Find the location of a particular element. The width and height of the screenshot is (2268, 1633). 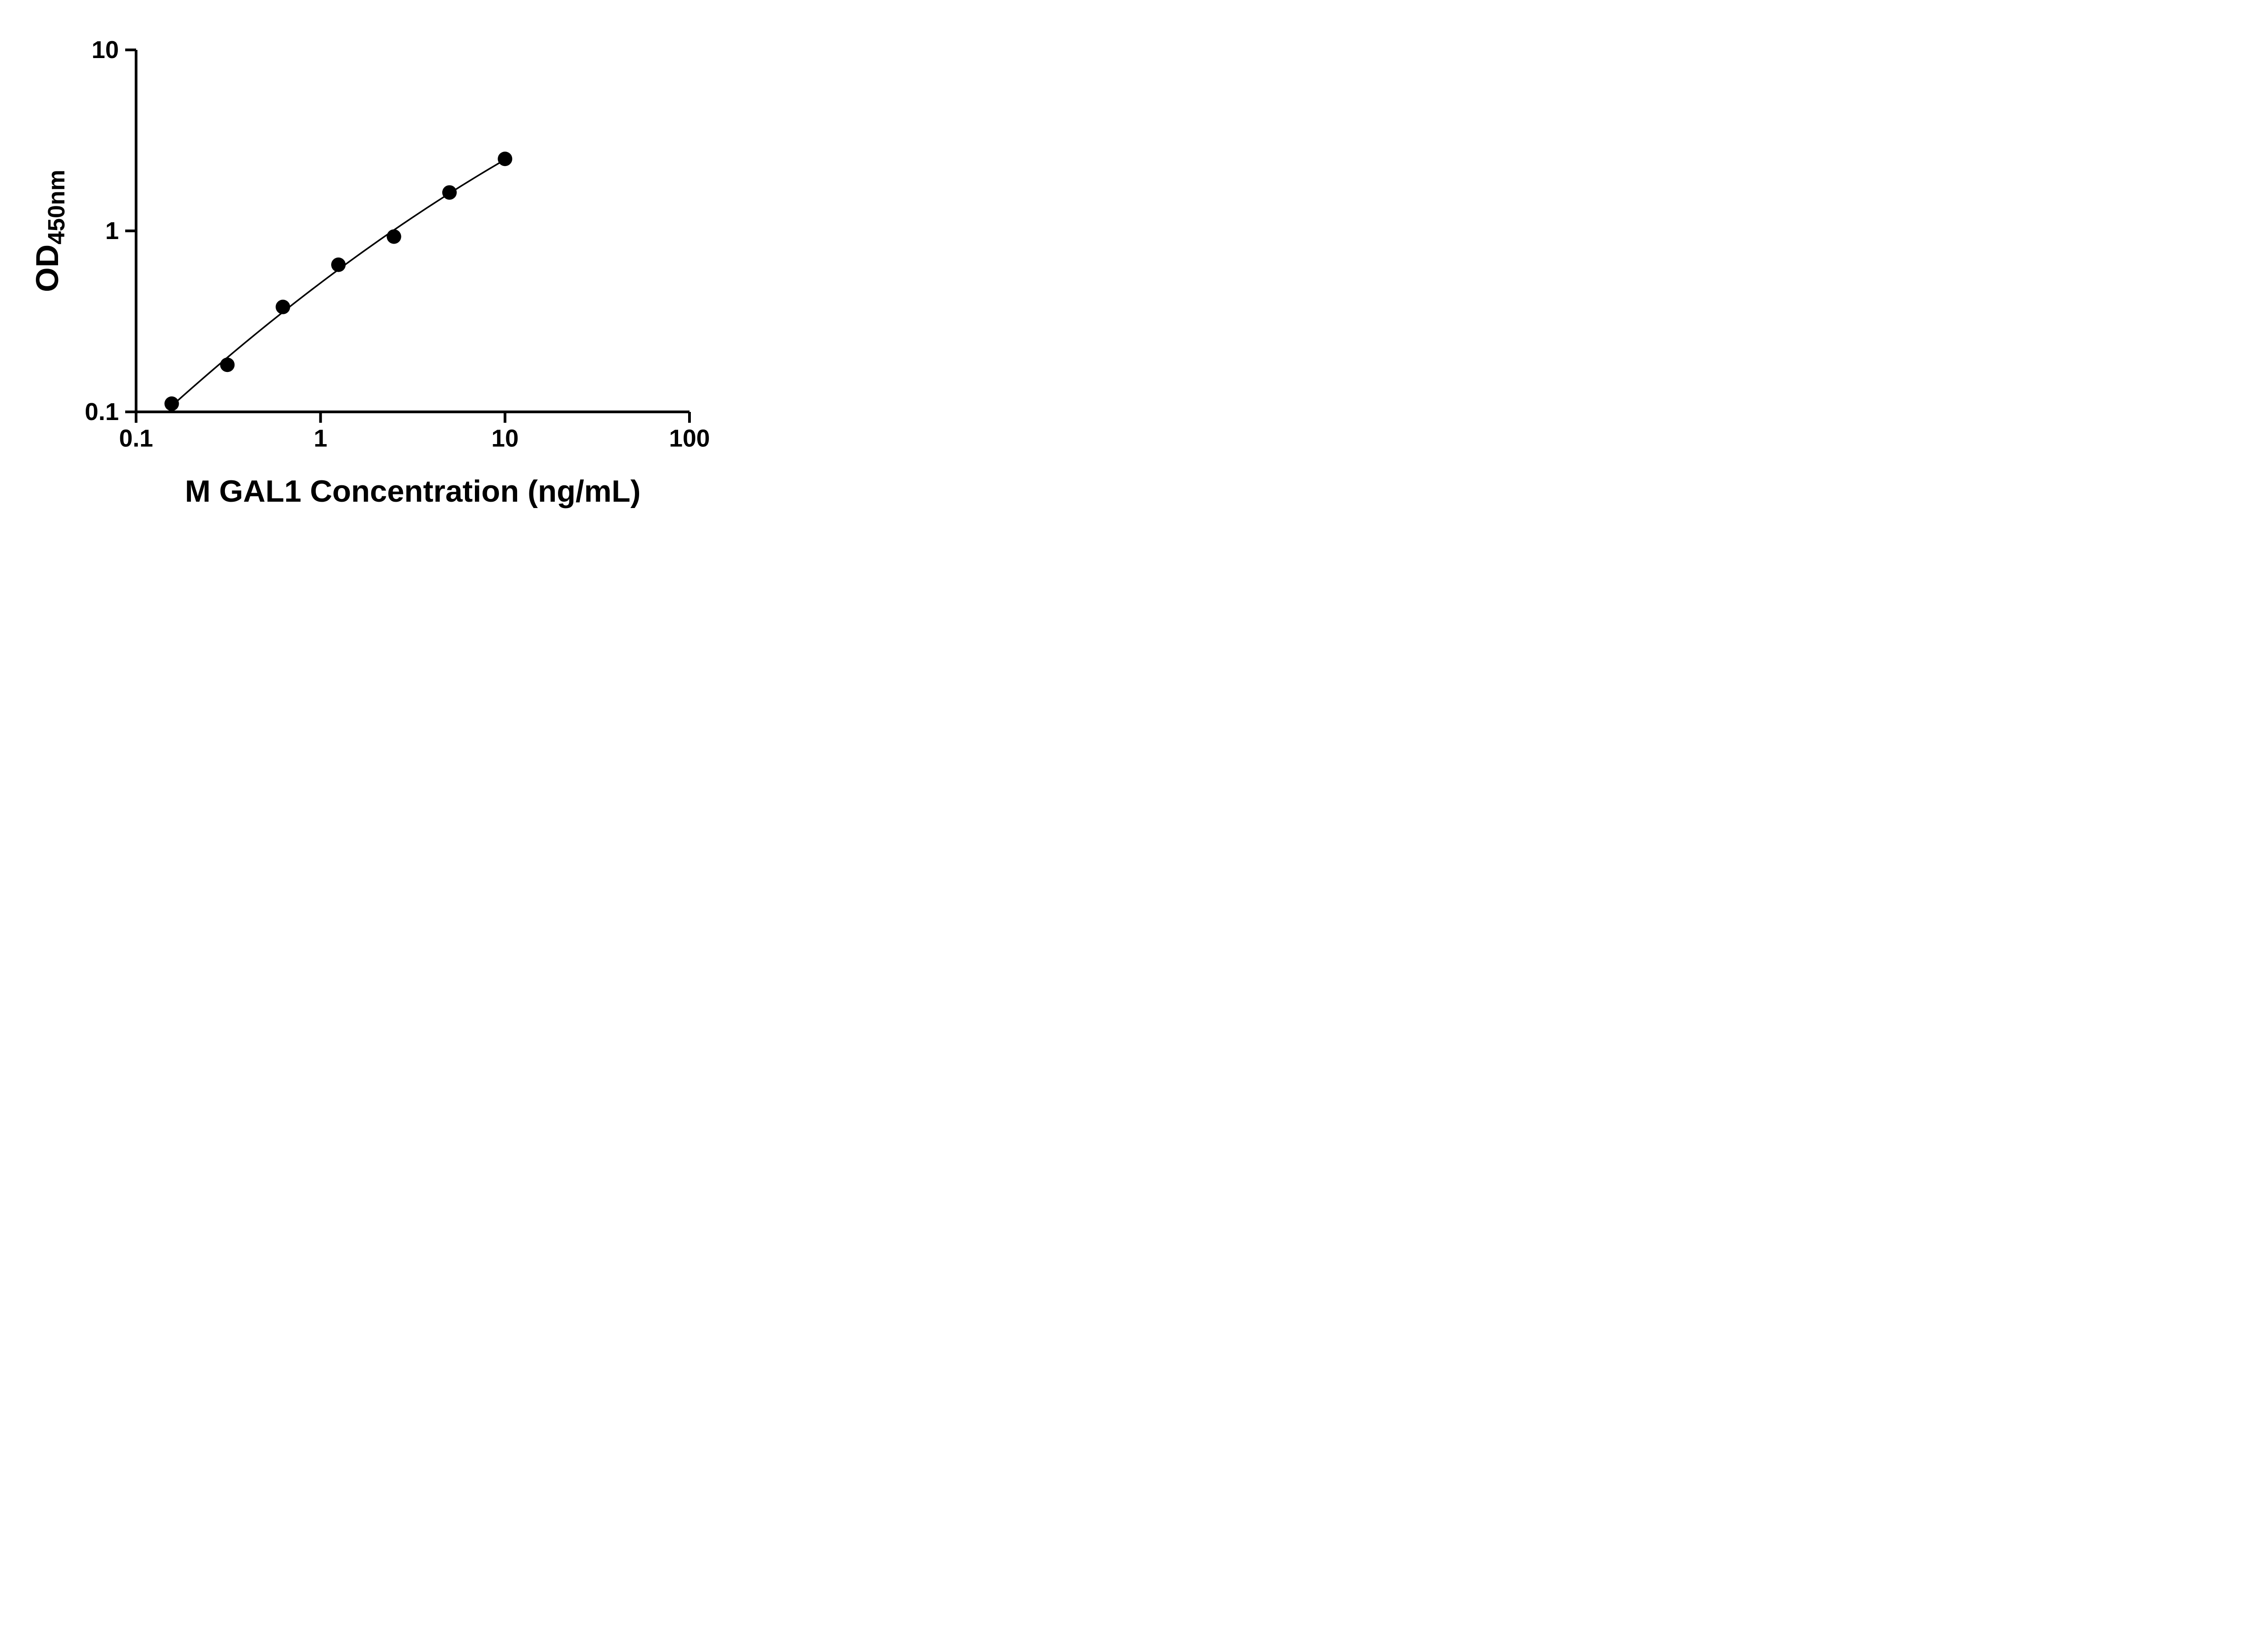

x-tick-label: 10 is located at coordinates (505, 438).